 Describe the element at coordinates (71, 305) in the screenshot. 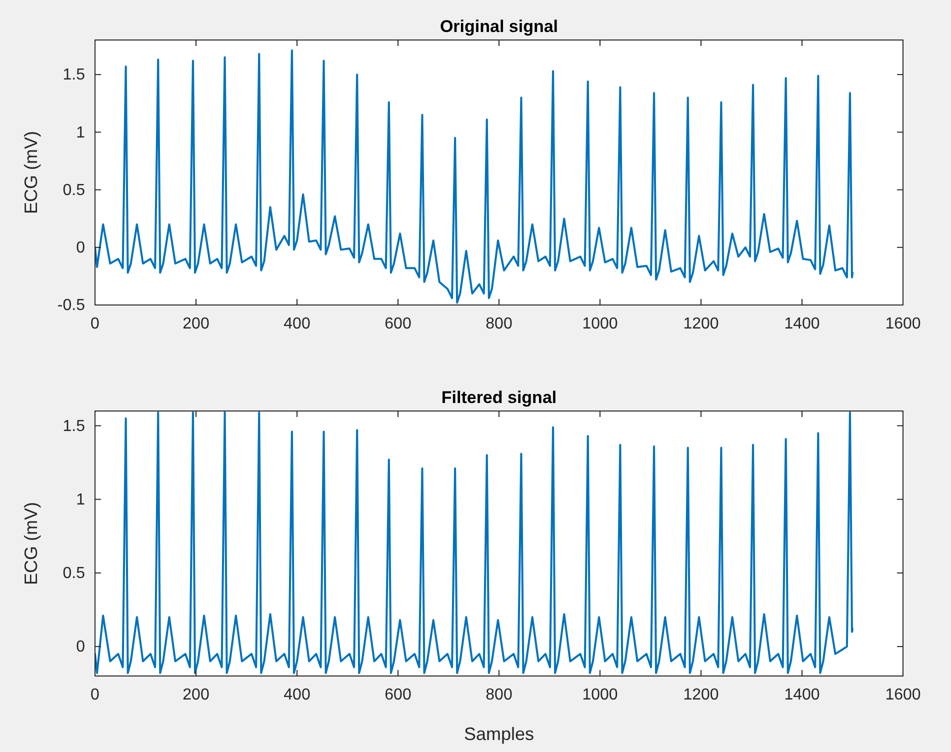

I see `y-tick-label: -0.5` at that location.